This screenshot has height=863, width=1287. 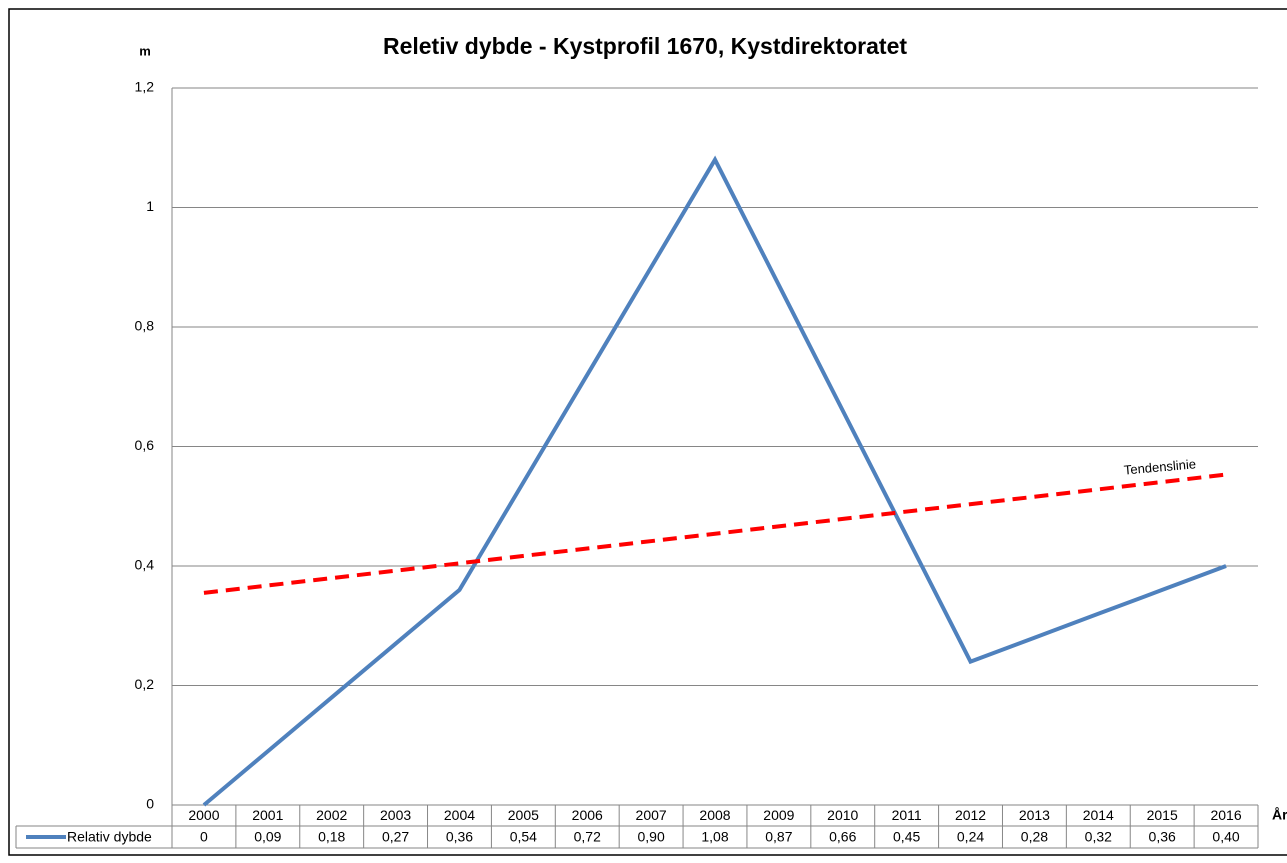 What do you see at coordinates (459, 815) in the screenshot?
I see `x-tick-label: 2004` at bounding box center [459, 815].